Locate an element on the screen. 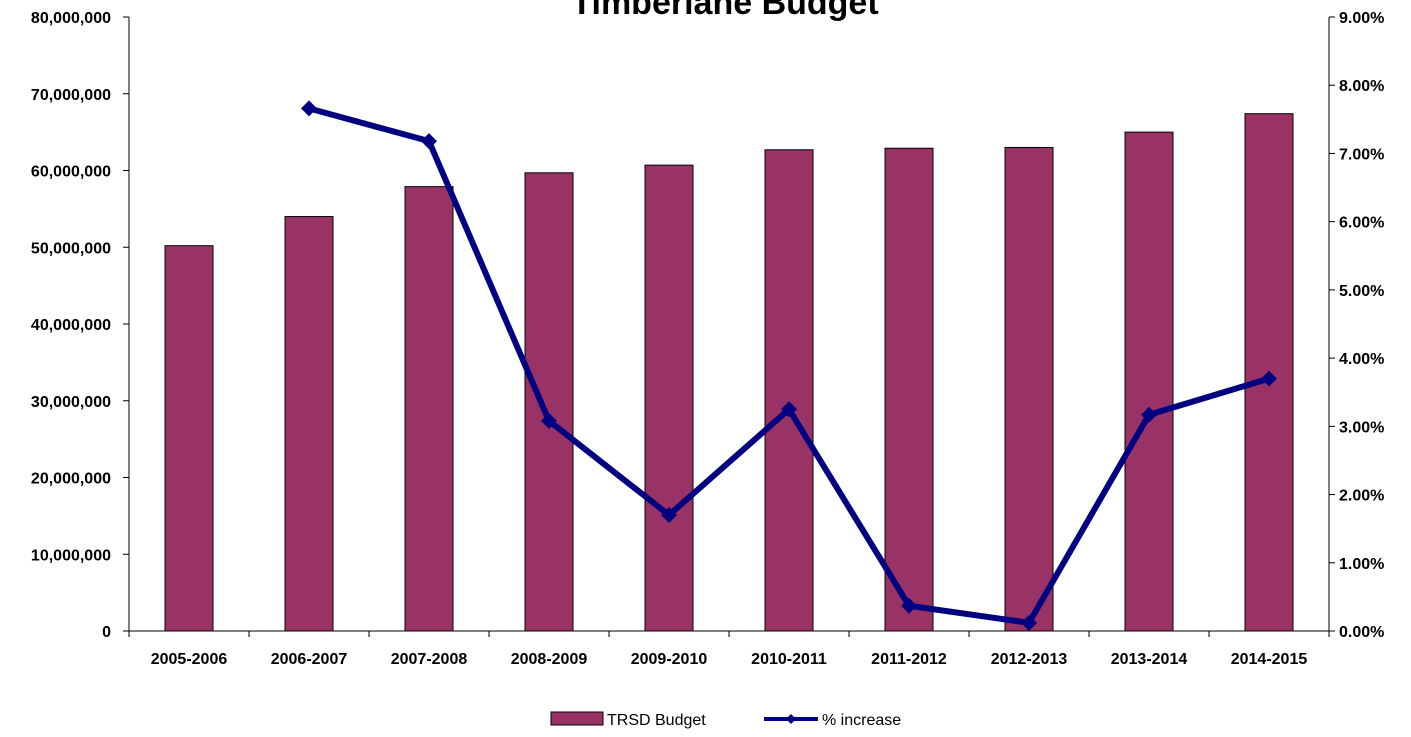 This screenshot has width=1411, height=737. x-tick-label: 2011-2012 is located at coordinates (909, 659).